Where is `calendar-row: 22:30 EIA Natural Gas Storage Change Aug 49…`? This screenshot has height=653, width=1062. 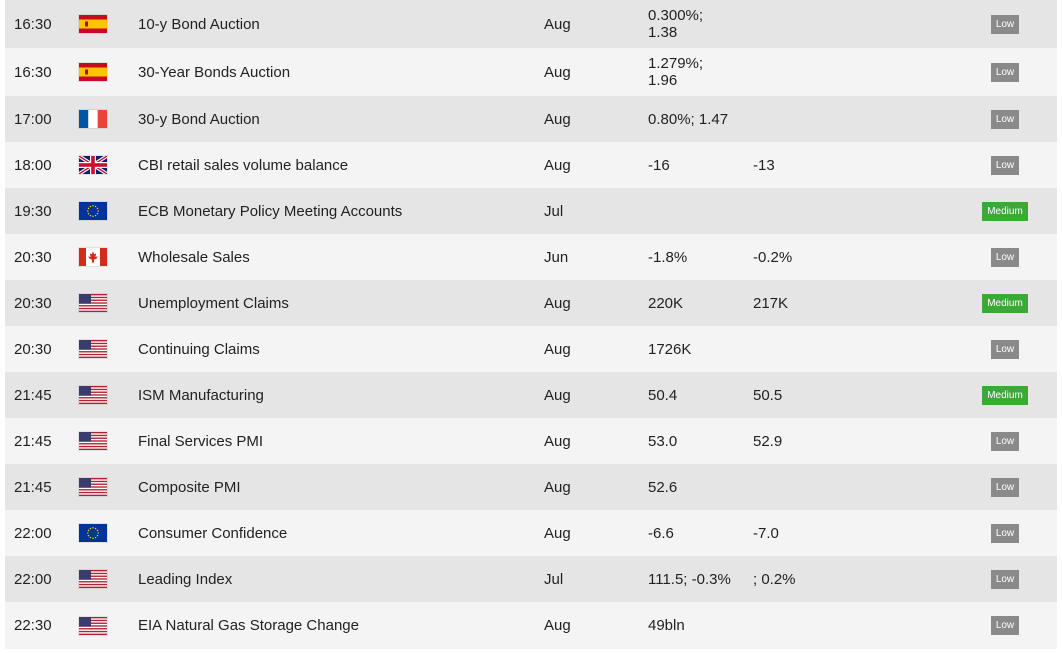 calendar-row: 22:30 EIA Natural Gas Storage Change Aug 49… is located at coordinates (531, 625).